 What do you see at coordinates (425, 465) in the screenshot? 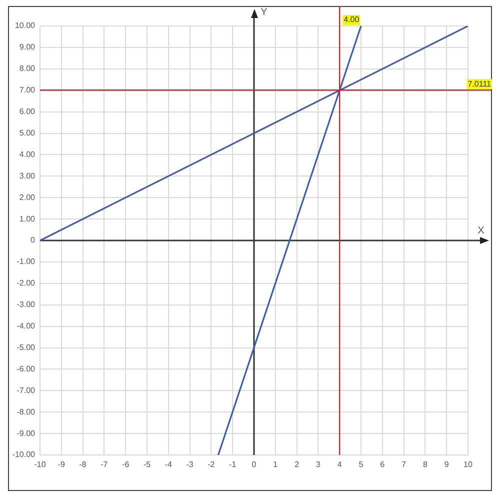
I see `x-tick-label: 8` at bounding box center [425, 465].